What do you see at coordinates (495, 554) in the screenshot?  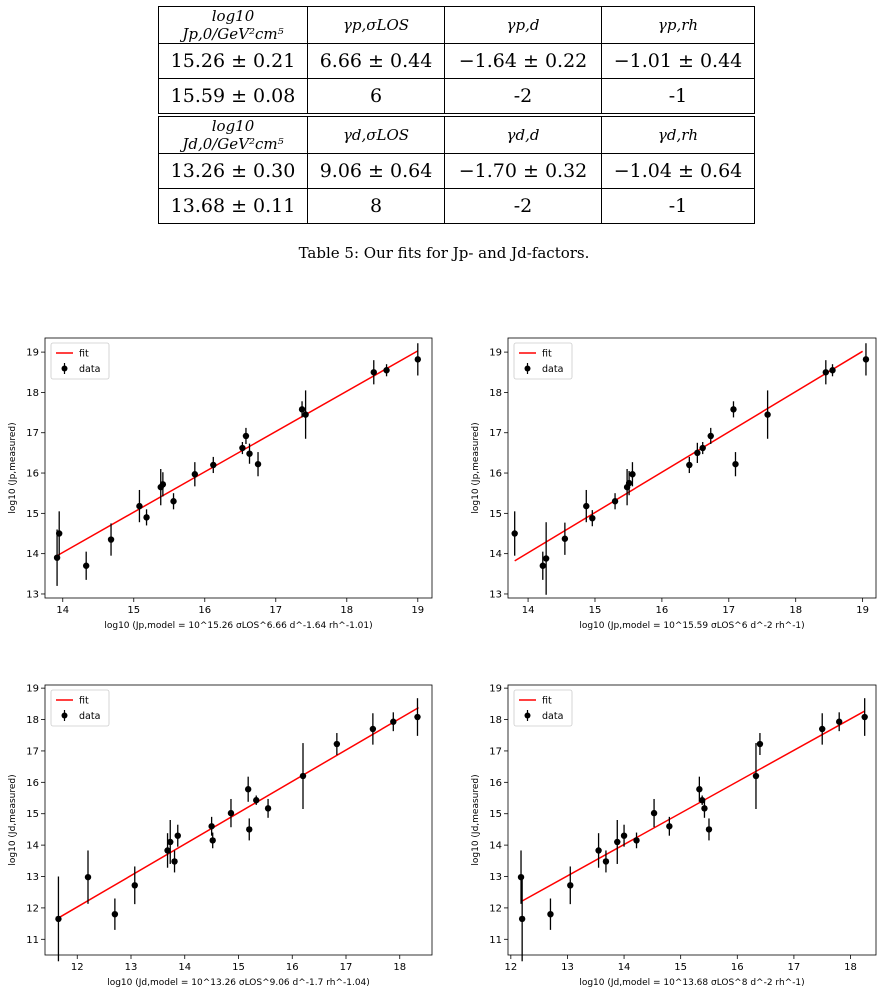 I see `y-tick-label: 14` at bounding box center [495, 554].